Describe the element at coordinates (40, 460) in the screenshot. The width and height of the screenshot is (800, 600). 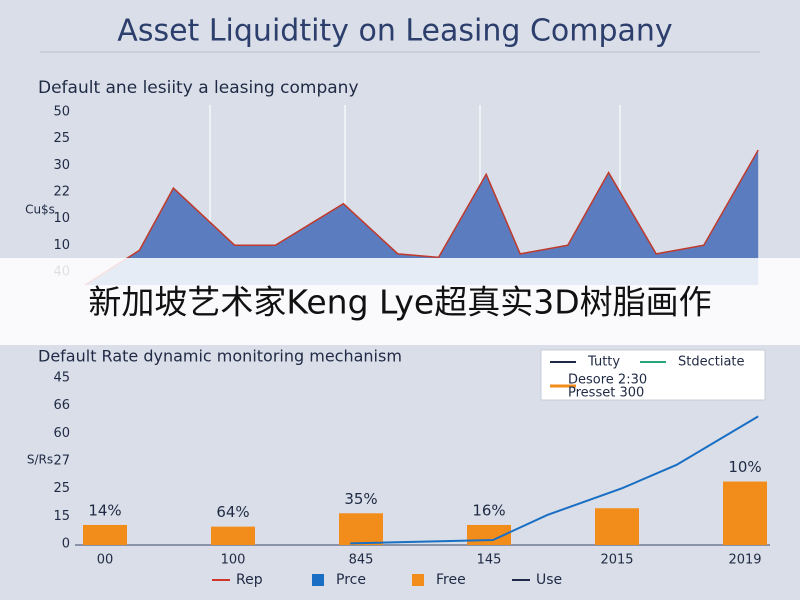
I see `y-axis-label: S/Rs` at that location.